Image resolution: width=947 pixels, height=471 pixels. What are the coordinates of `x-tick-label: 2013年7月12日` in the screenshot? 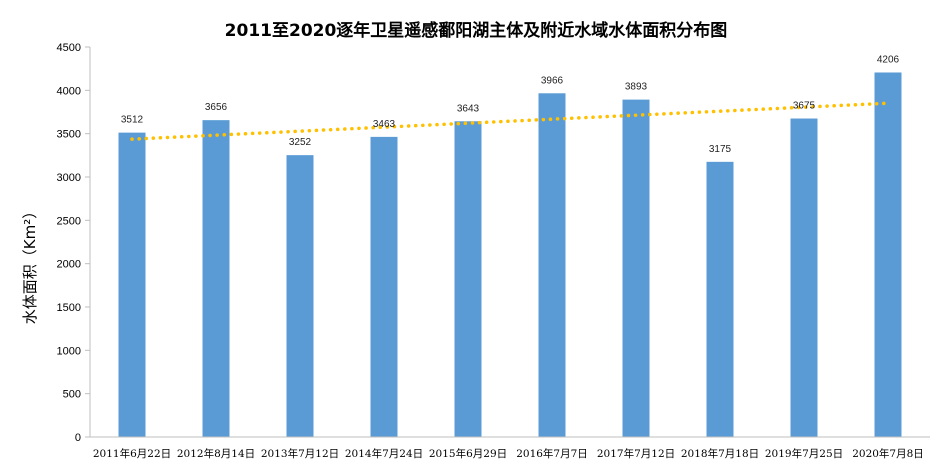 It's located at (300, 453).